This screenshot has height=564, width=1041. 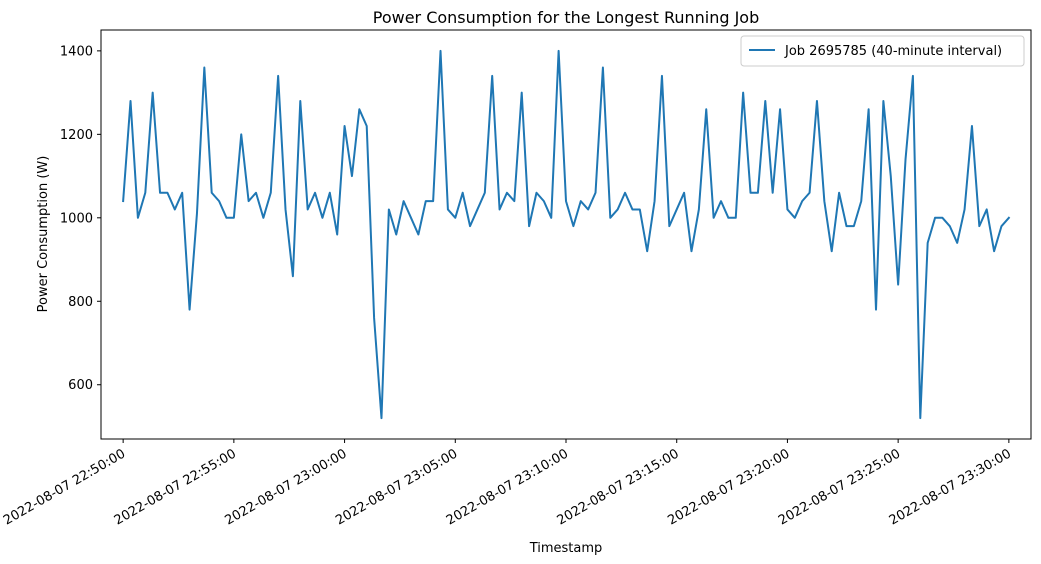 I want to click on y-tick-label: 800, so click(x=80, y=302).